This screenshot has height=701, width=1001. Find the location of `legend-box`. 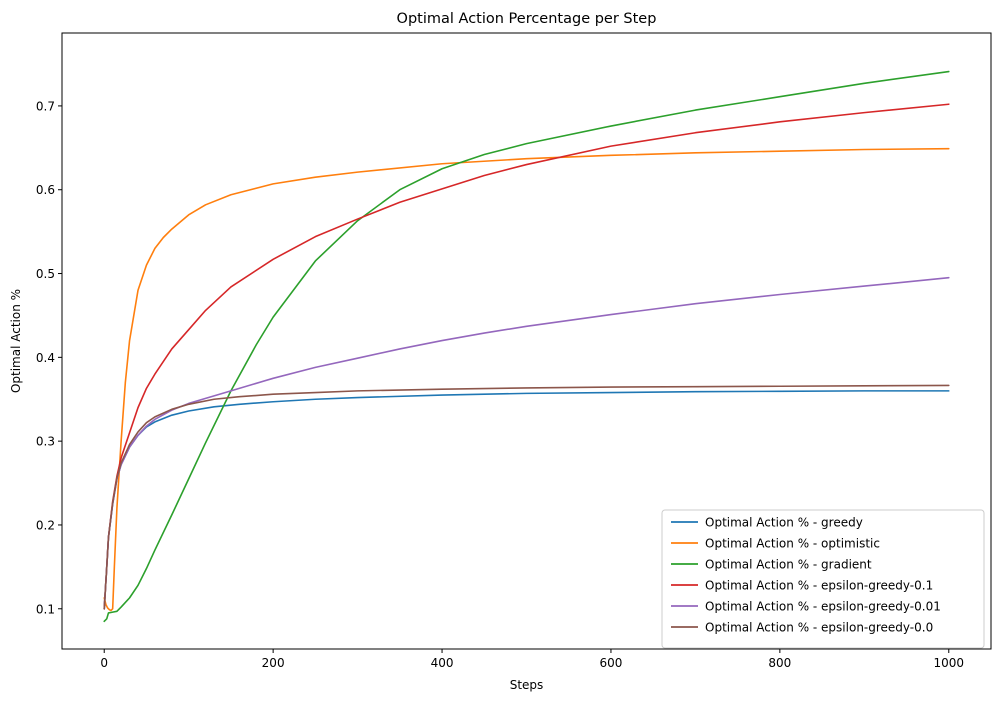

legend-box is located at coordinates (823, 579).